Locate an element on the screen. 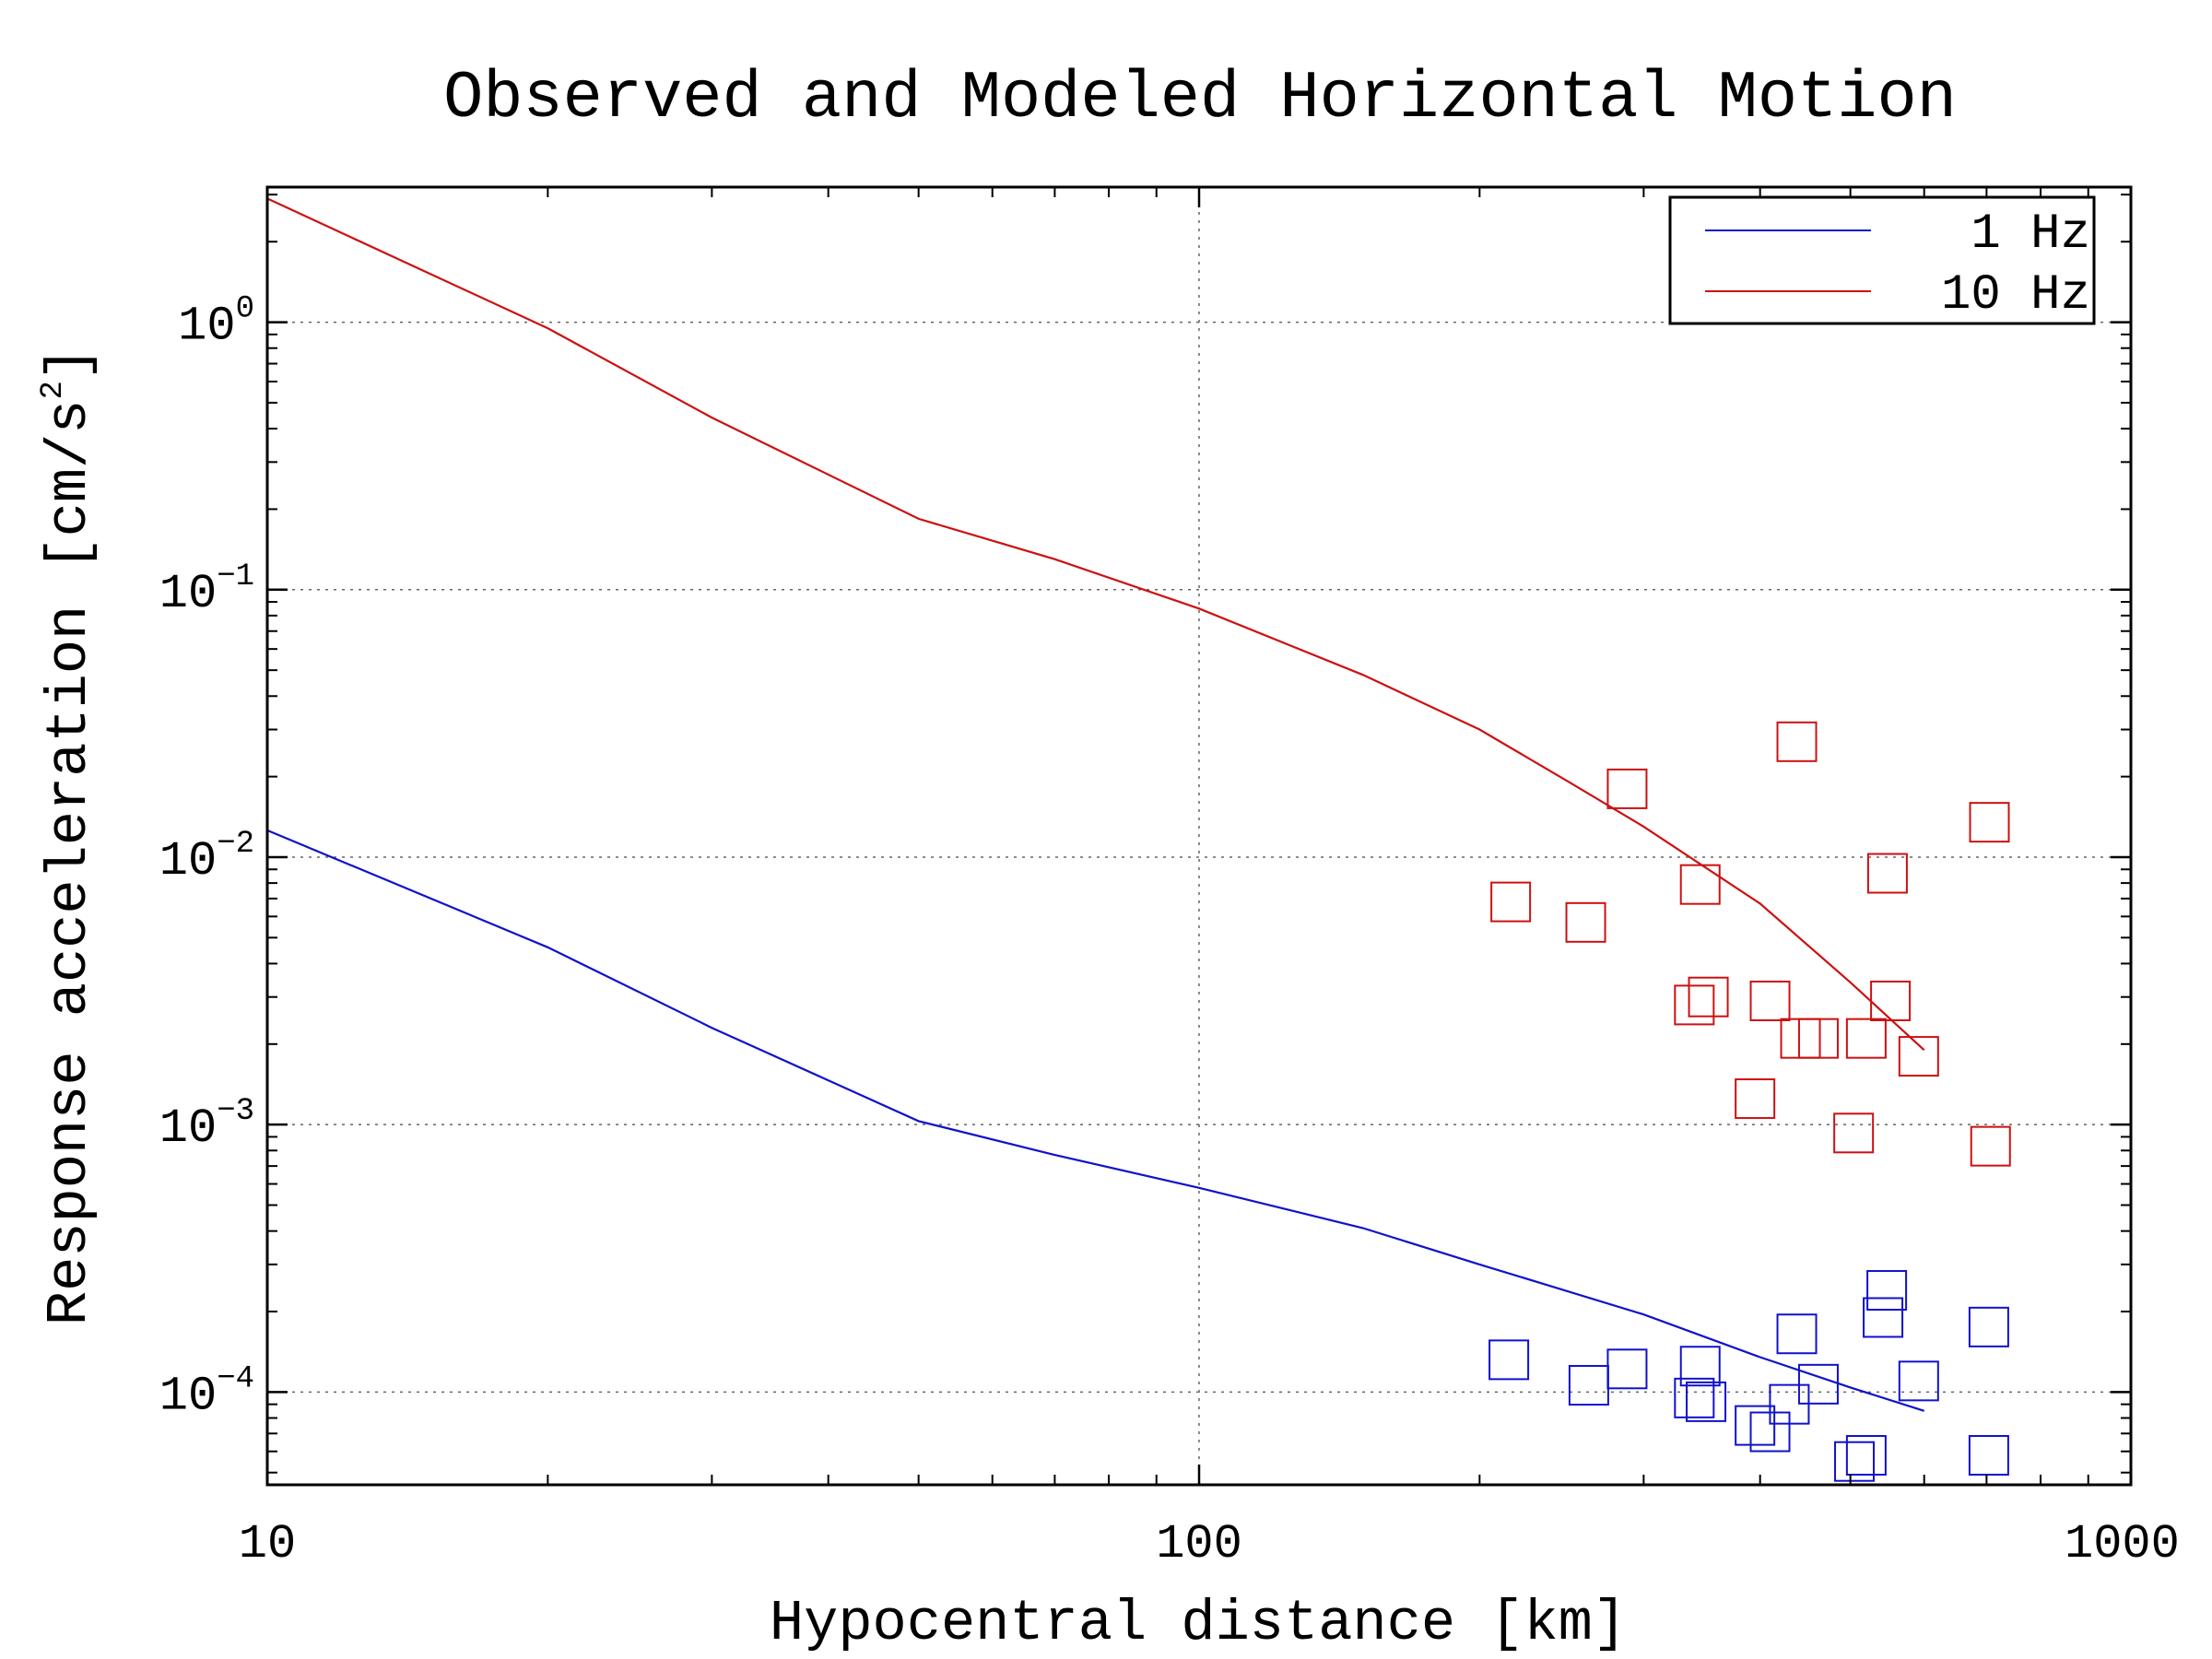  legend-box is located at coordinates (1882, 260).